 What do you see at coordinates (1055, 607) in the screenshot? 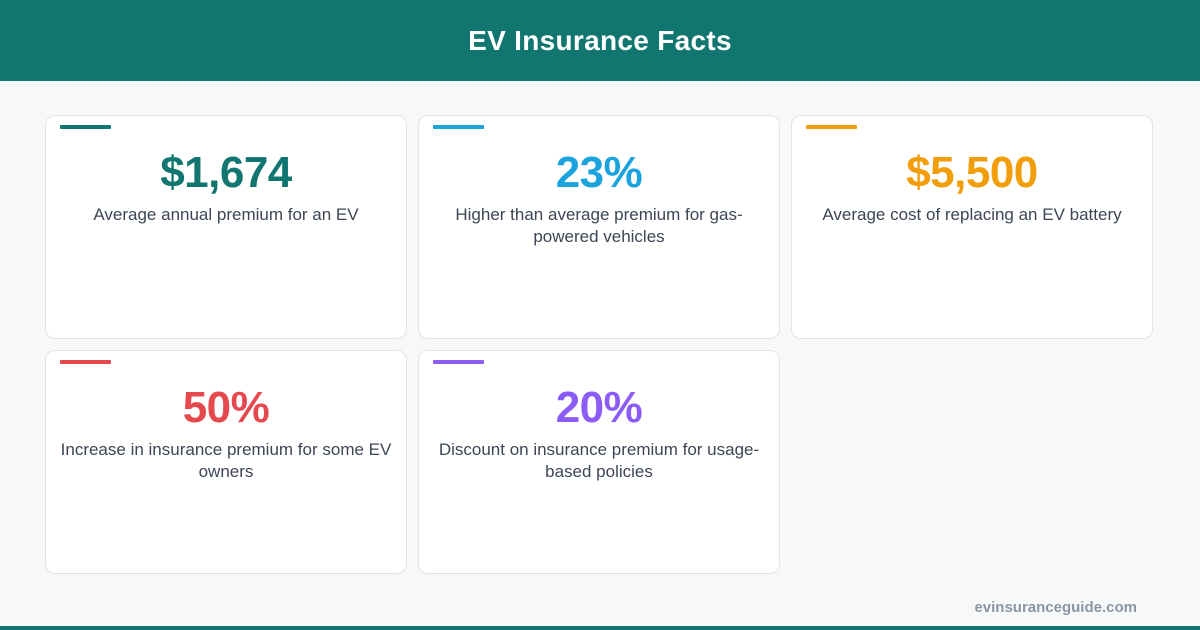
I see `footer-website-label: evinsuranceguide.com` at bounding box center [1055, 607].